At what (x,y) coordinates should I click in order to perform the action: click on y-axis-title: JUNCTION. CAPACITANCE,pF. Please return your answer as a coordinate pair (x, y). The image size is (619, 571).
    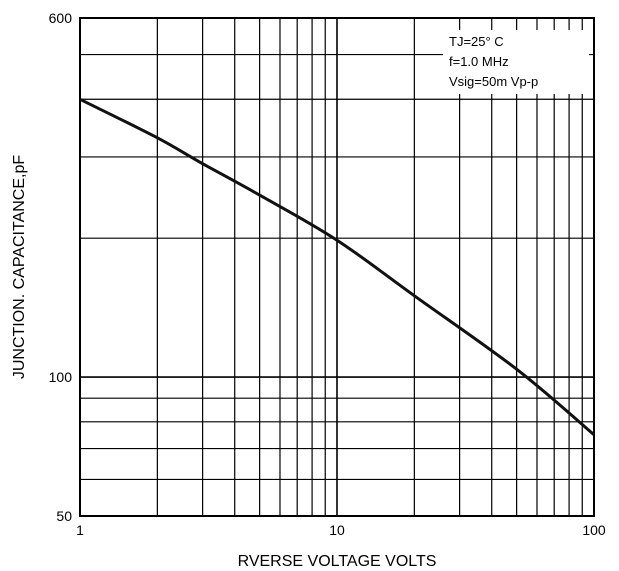
    Looking at the image, I should click on (19, 267).